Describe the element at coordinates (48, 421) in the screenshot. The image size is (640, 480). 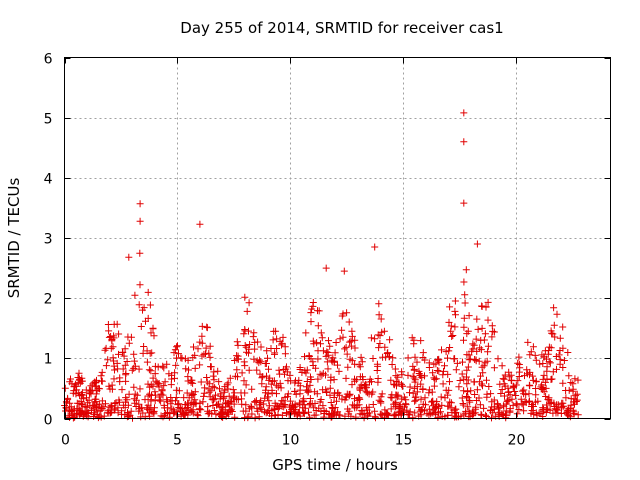
I see `y-tick-label: 0` at that location.